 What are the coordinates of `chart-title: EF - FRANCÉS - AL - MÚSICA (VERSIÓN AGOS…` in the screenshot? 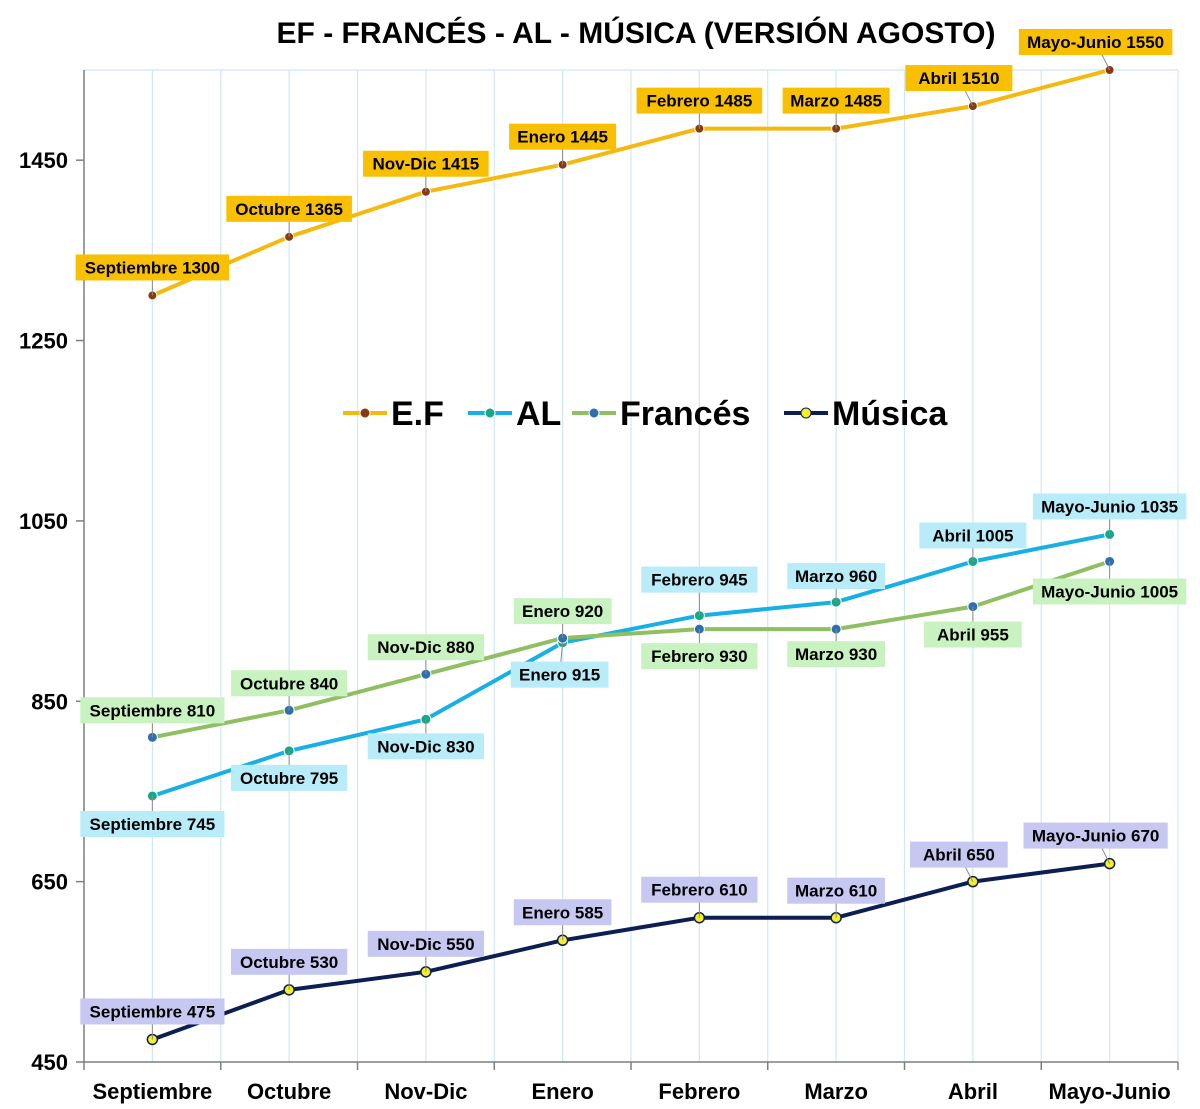 It's located at (636, 33).